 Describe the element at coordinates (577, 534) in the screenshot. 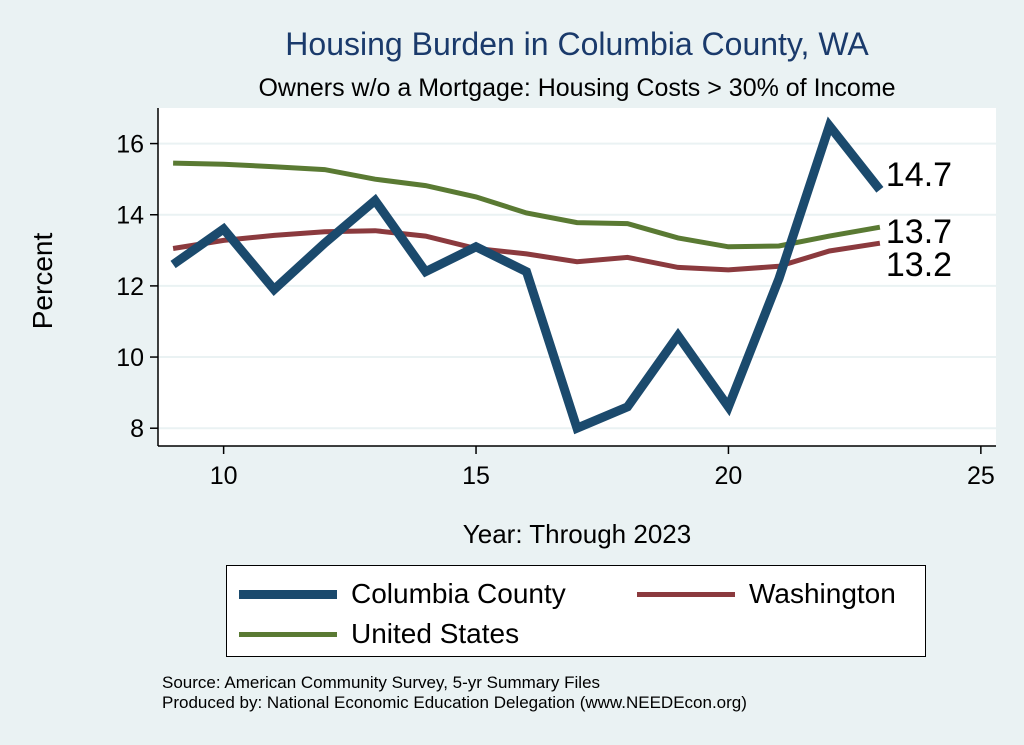

I see `x-axis-label: Year: Through 2023` at that location.